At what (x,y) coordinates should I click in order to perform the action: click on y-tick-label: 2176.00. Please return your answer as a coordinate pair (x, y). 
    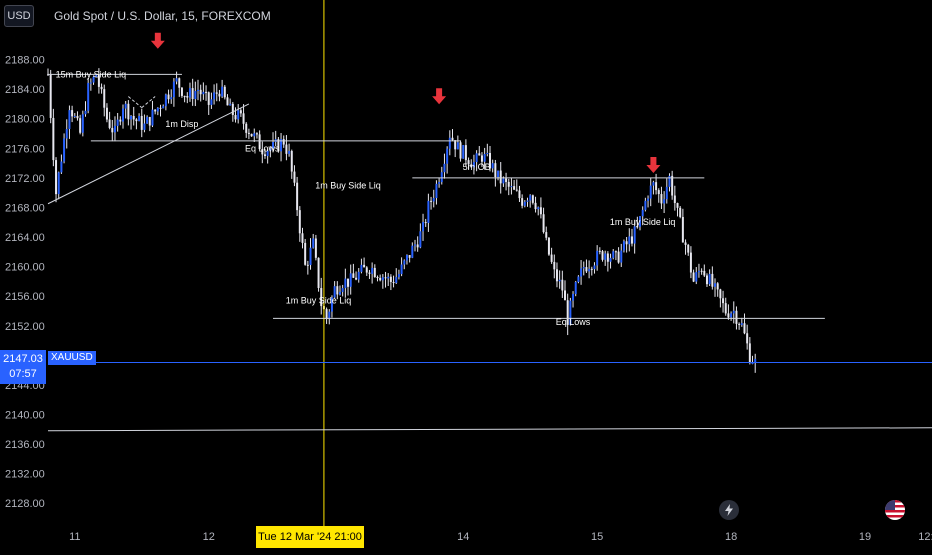
    Looking at the image, I should click on (25, 149).